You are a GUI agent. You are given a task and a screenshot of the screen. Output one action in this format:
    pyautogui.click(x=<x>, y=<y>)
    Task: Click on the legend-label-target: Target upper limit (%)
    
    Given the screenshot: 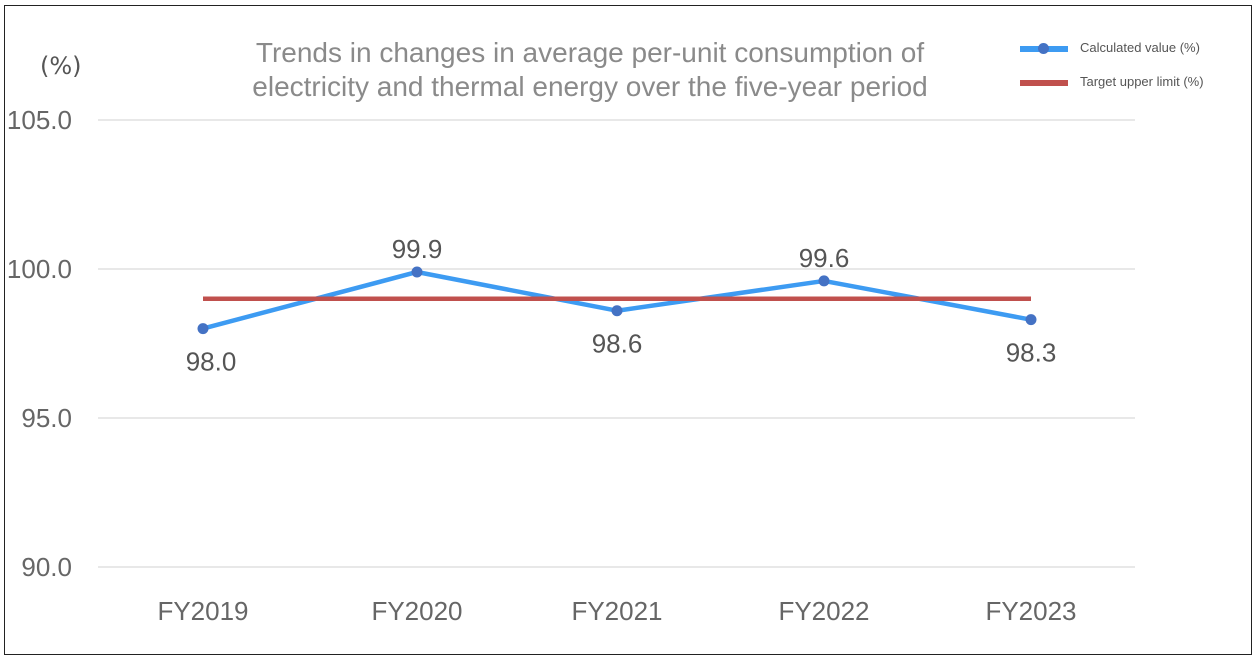 What is the action you would take?
    pyautogui.click(x=1142, y=81)
    